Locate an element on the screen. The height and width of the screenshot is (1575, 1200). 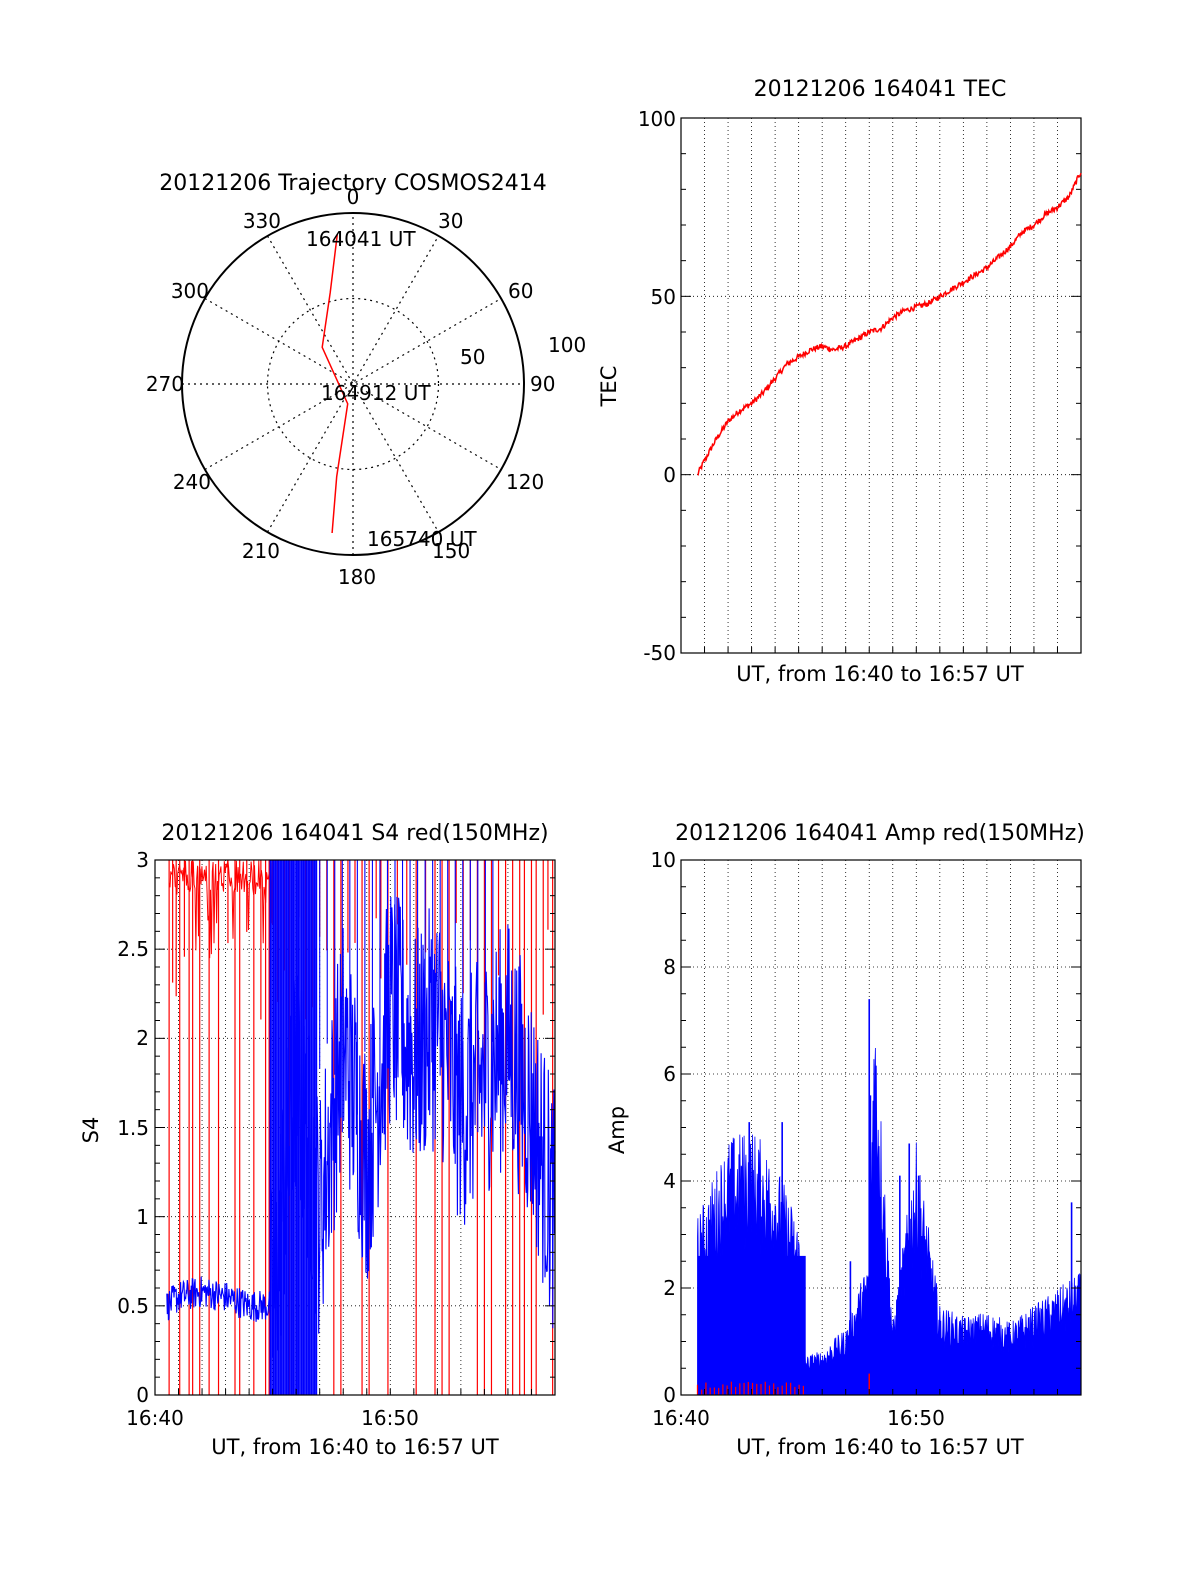
s4-ticks is located at coordinates (355, 1127).